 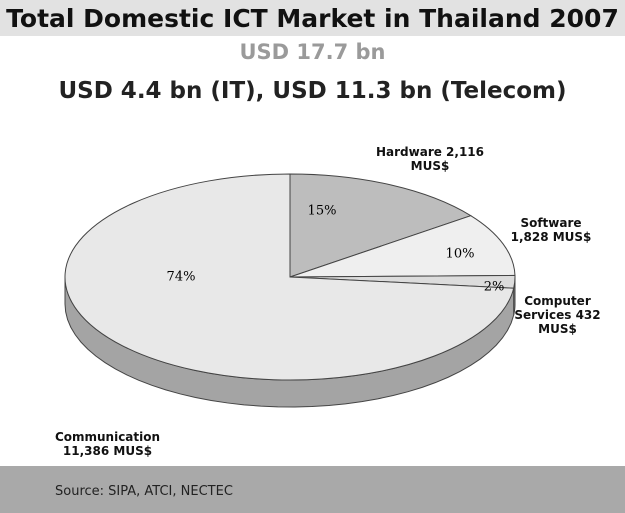 What do you see at coordinates (144, 491) in the screenshot?
I see `source-note: Source: SIPA, ATCI, NECTEC` at bounding box center [144, 491].